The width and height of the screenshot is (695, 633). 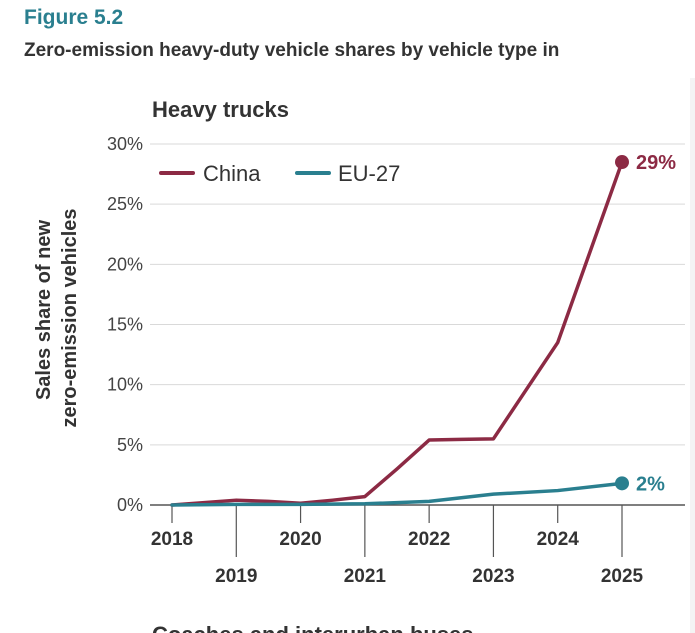 I want to click on y-tick-label: 30%, so click(x=125, y=144).